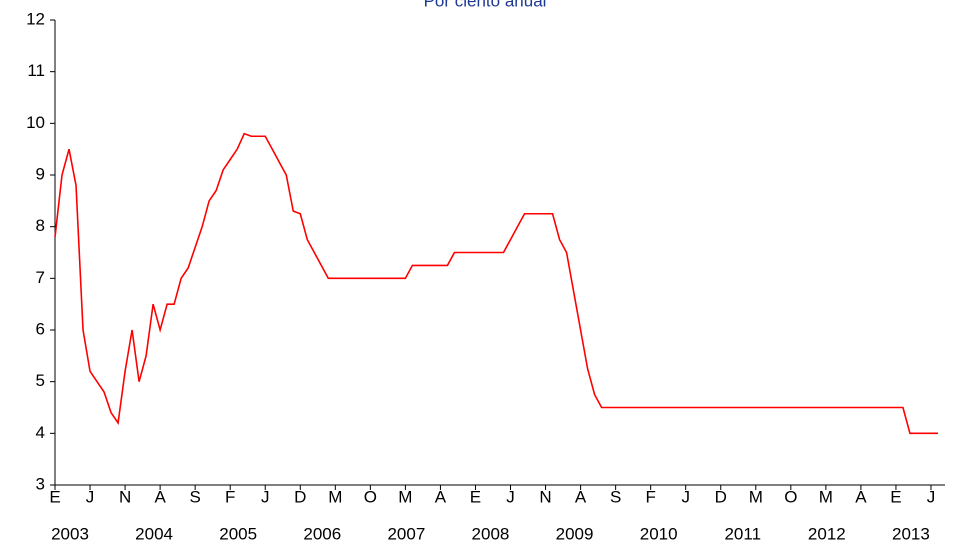 This screenshot has height=546, width=956. Describe the element at coordinates (406, 533) in the screenshot. I see `year-label: 2007` at that location.